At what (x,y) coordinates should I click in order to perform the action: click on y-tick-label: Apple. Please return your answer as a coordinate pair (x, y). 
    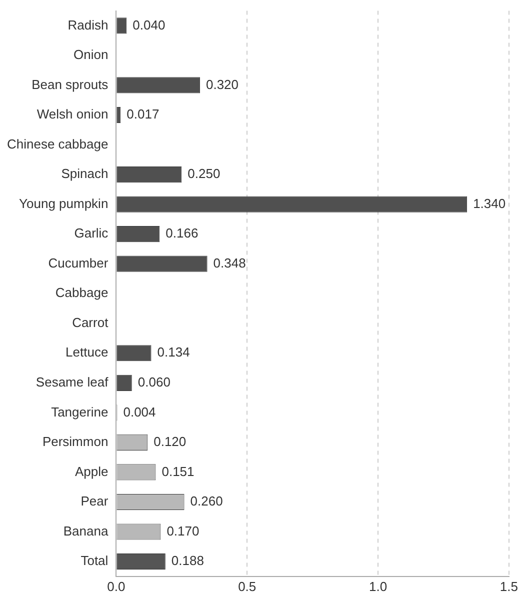
    Looking at the image, I should click on (91, 471).